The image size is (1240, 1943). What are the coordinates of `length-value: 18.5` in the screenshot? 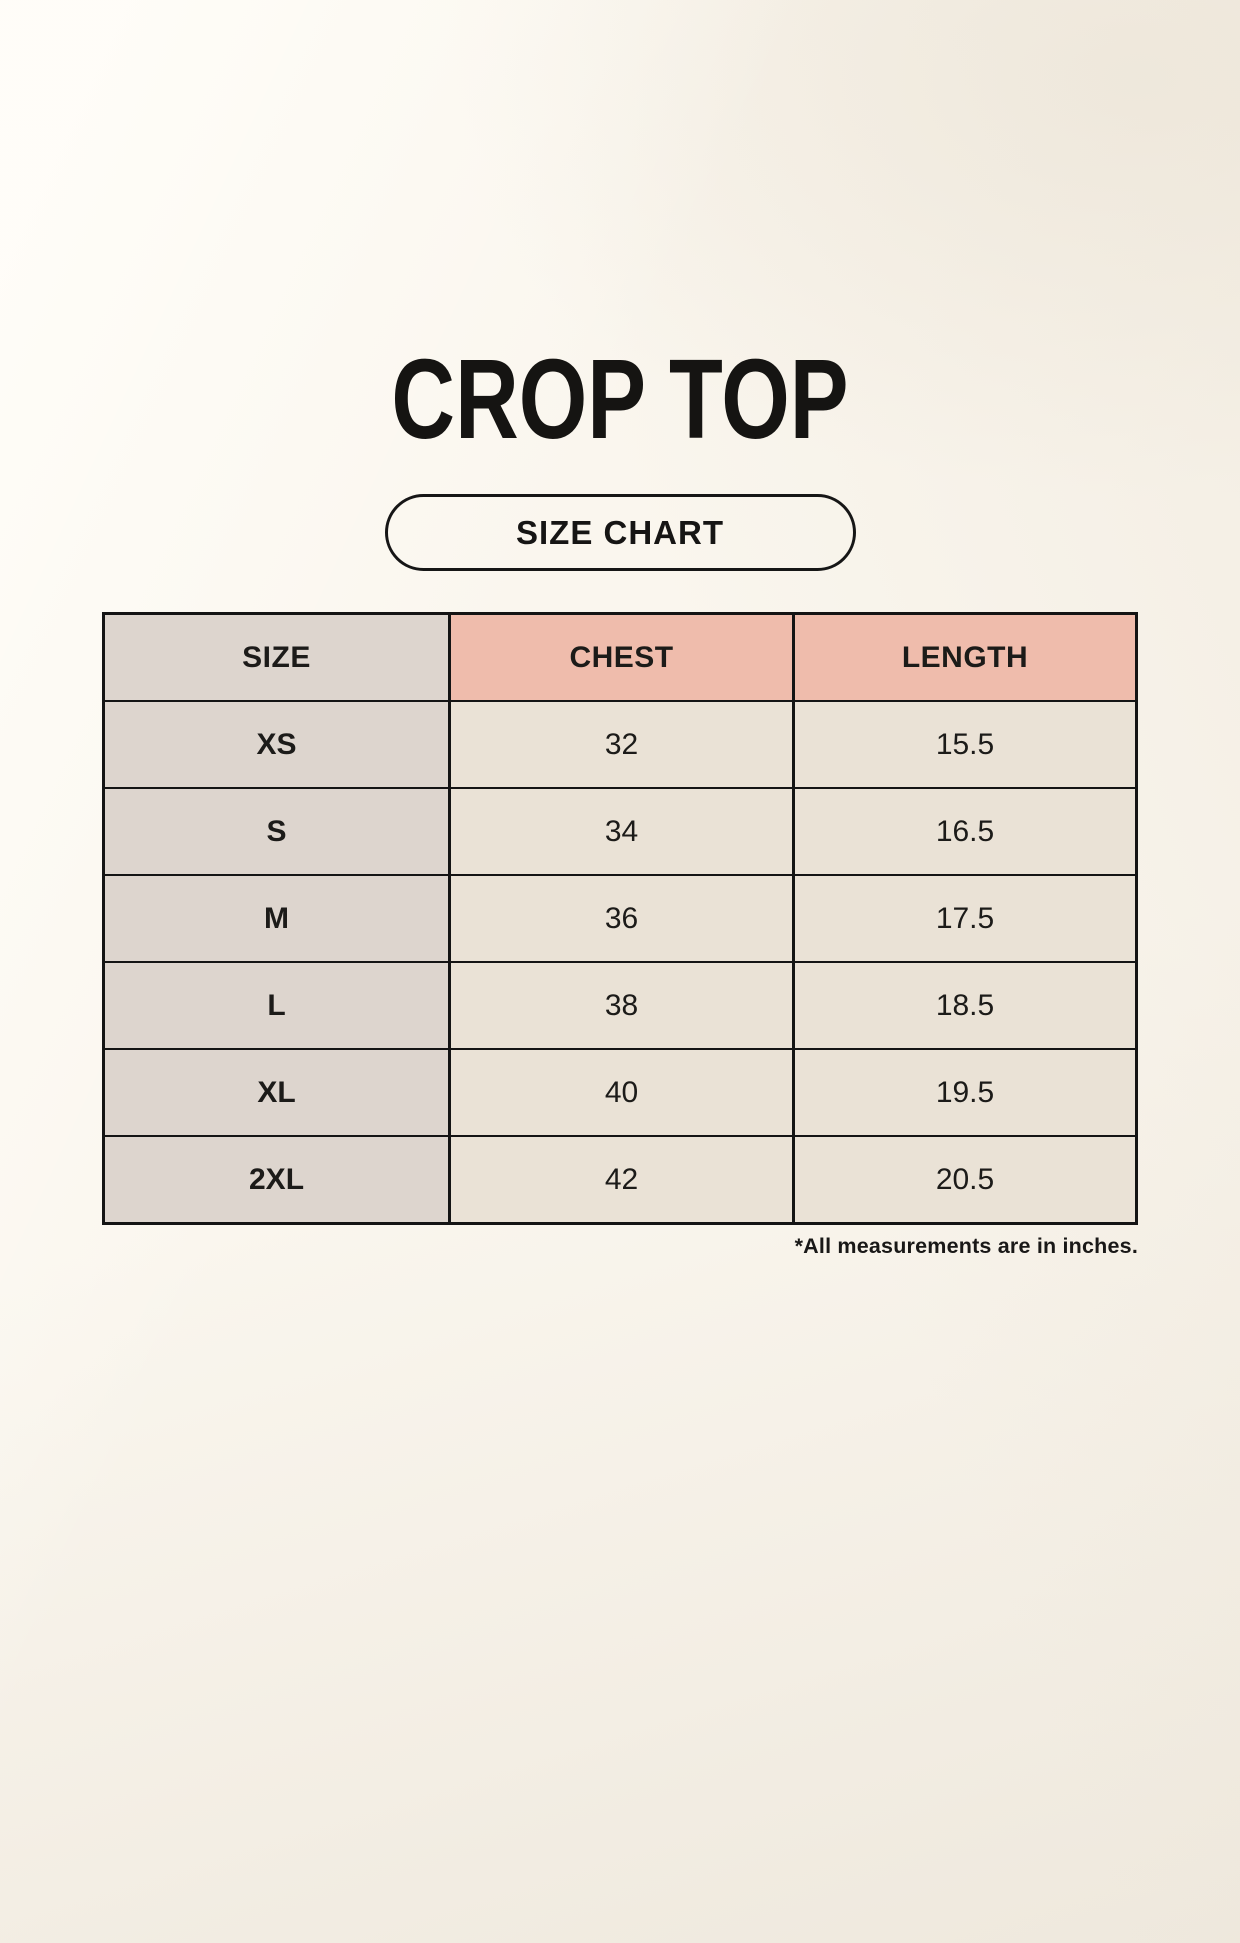 It's located at (965, 1005).